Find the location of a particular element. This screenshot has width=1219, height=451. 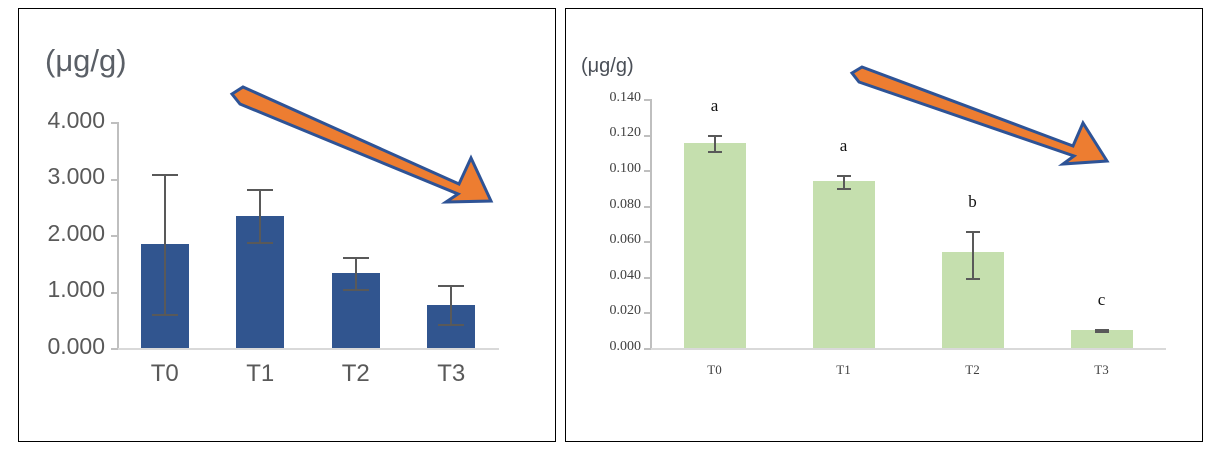

y-axis-tick-label: 0.080 is located at coordinates (625, 204).